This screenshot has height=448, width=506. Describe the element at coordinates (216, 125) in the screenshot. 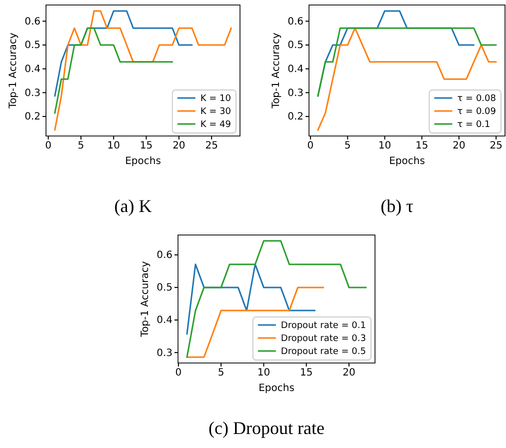

I see `legend-label: K = 49` at that location.